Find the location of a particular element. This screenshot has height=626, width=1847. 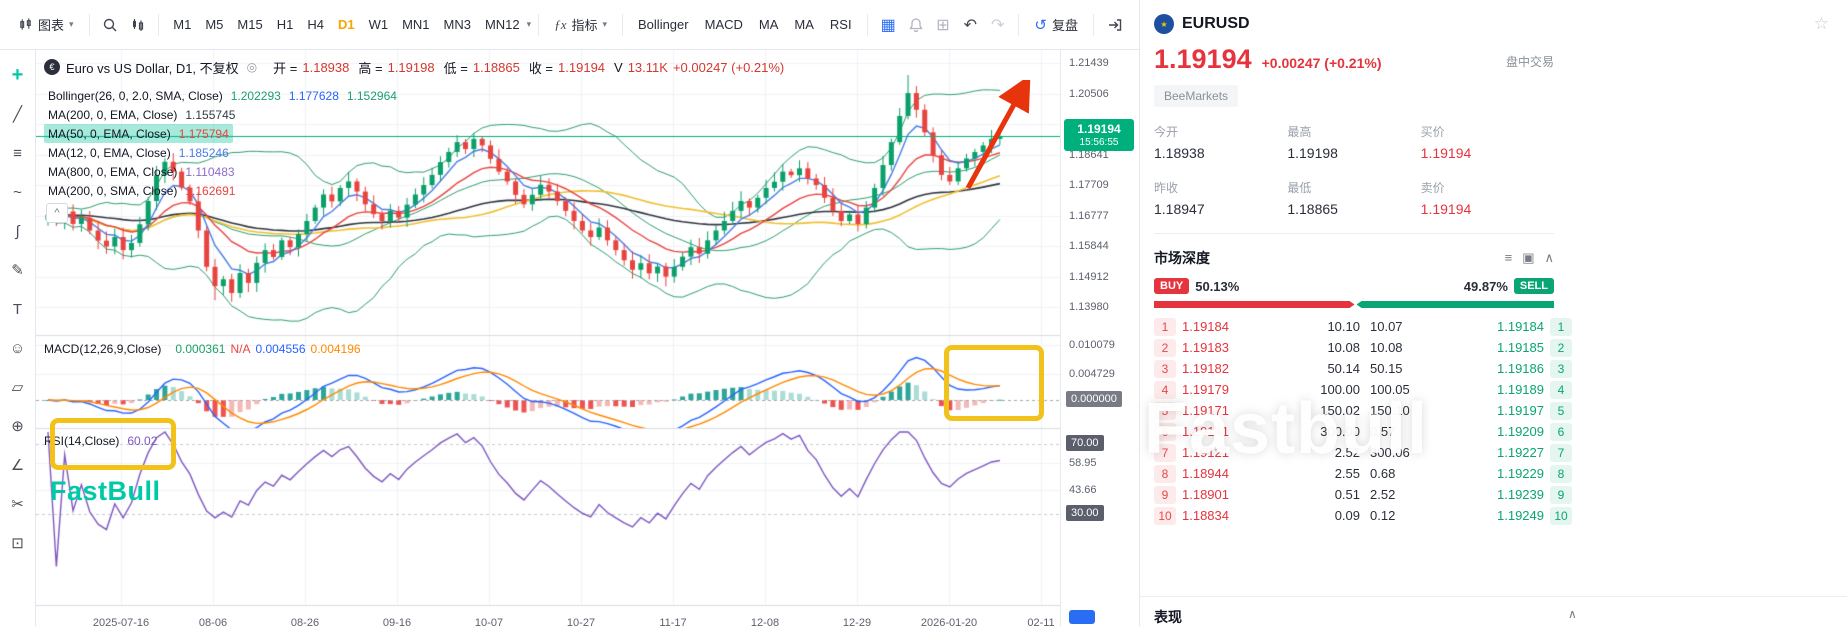

ohlc-label: 高 = is located at coordinates (370, 68).